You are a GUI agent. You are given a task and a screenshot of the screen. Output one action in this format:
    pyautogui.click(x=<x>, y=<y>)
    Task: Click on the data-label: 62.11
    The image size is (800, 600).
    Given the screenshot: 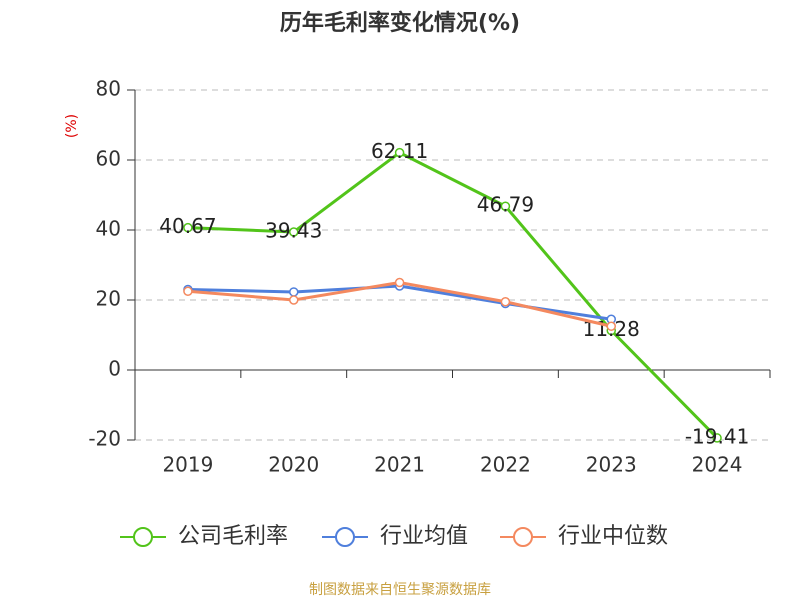 What is the action you would take?
    pyautogui.click(x=399, y=151)
    